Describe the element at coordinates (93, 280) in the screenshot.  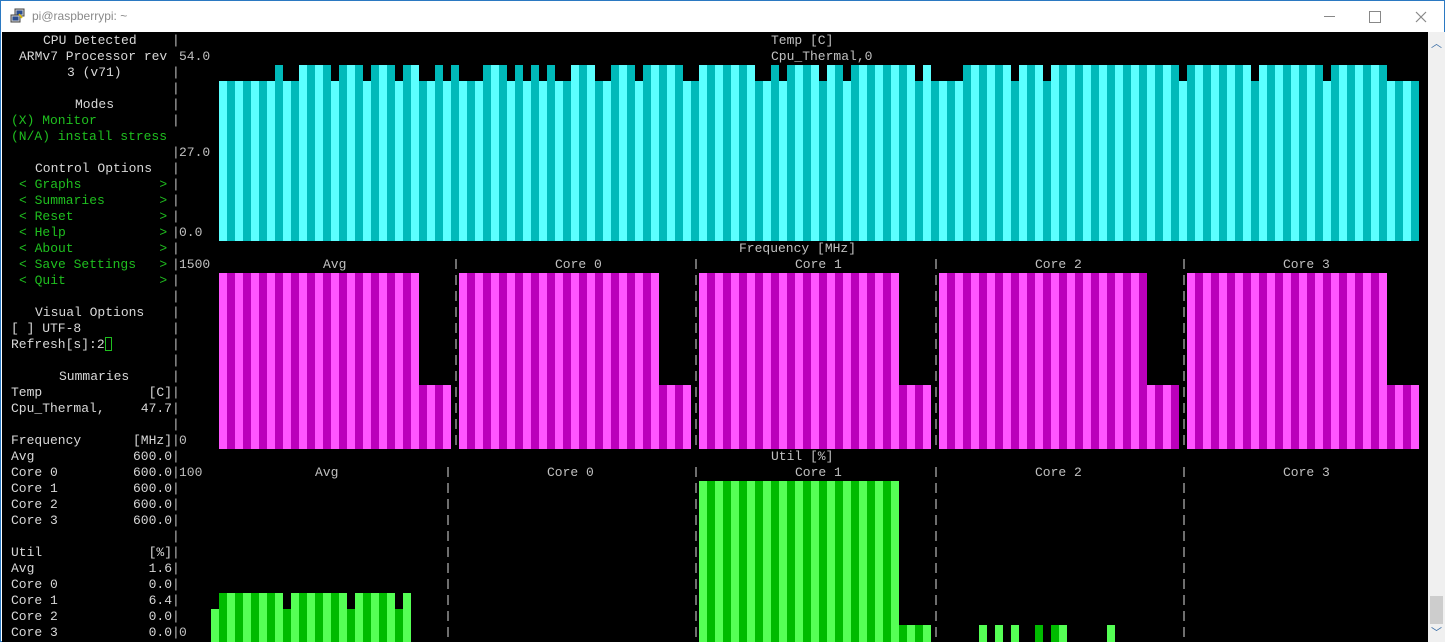
I see `control-quit-button: < Quit >` at that location.